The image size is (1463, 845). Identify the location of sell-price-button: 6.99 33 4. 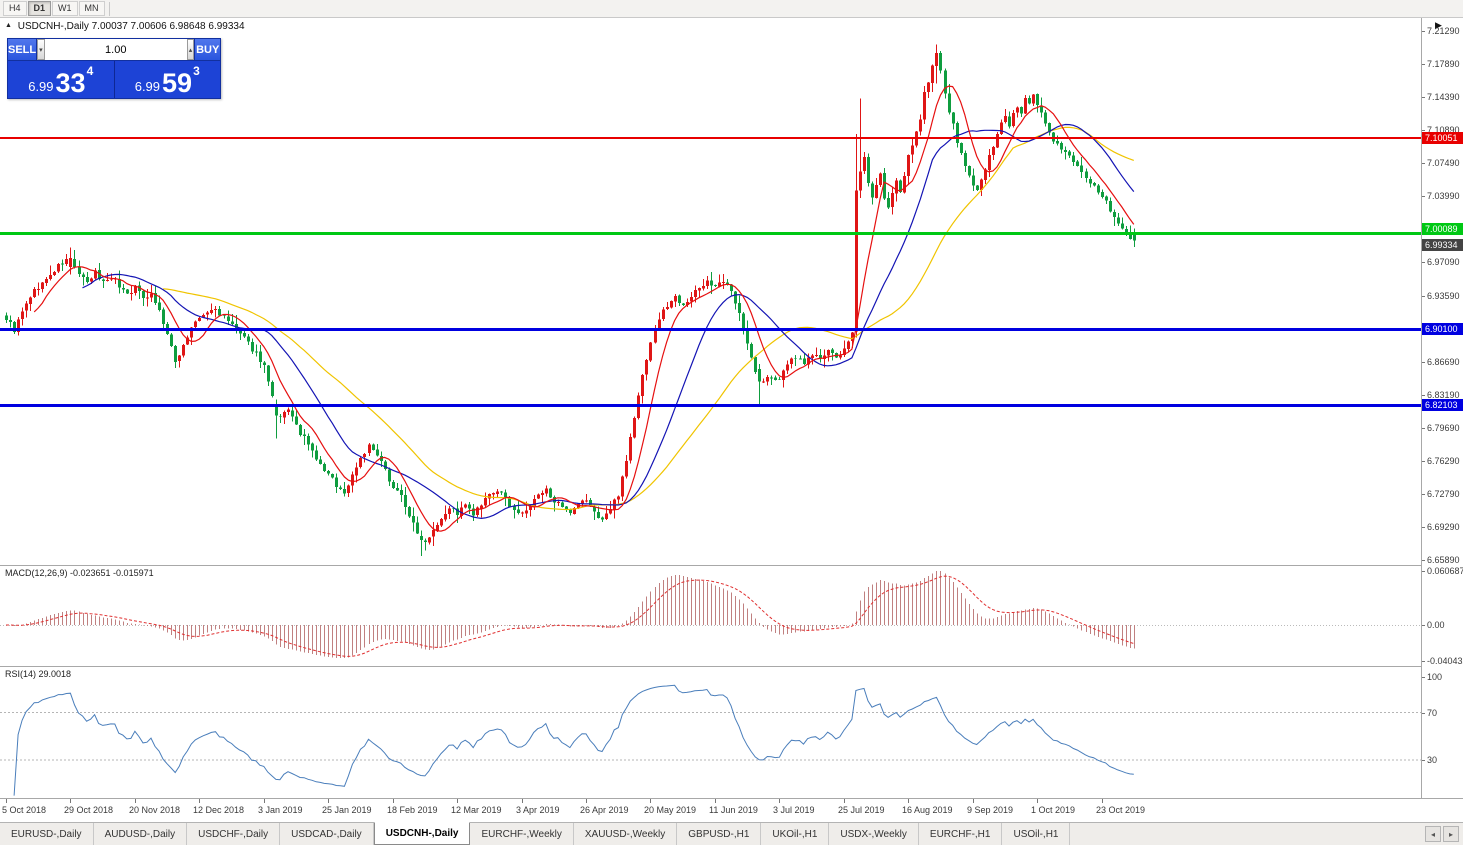
(61, 79).